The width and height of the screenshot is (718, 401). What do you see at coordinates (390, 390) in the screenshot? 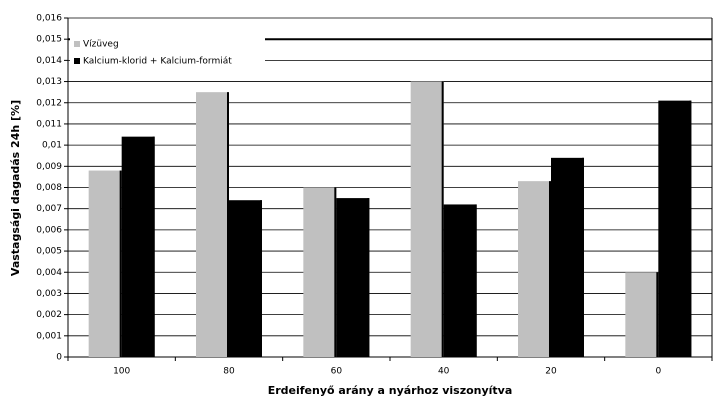
I see `x-axis-title: Erdeifenyő arány a nyárhoz viszonyítva` at bounding box center [390, 390].